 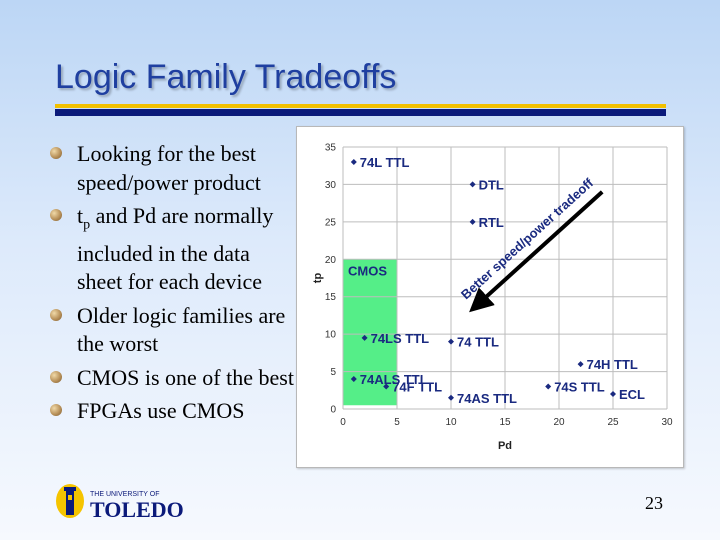 I want to click on page-number: 23, so click(x=654, y=503).